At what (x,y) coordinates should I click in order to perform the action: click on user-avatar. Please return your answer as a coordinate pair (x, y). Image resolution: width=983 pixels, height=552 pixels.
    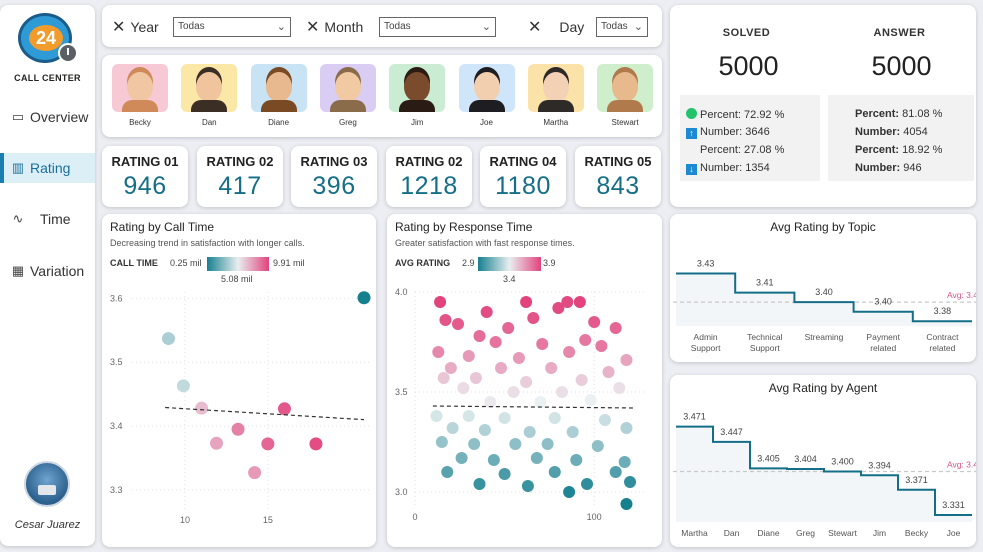
    Looking at the image, I should click on (47, 484).